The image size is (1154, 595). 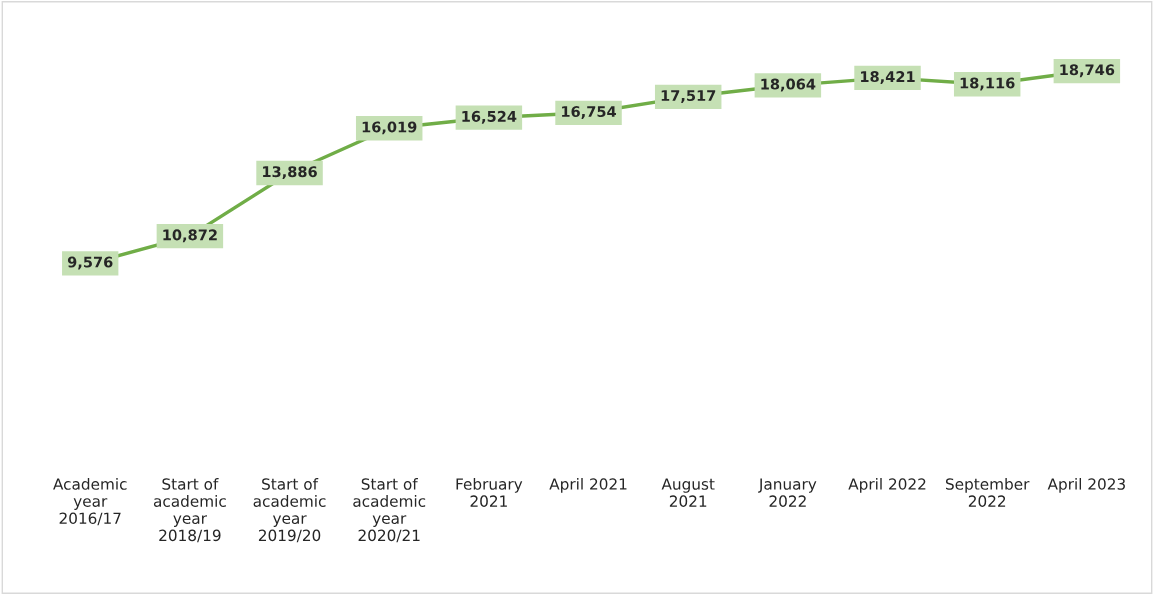 What do you see at coordinates (589, 112) in the screenshot?
I see `data-label: 16,754` at bounding box center [589, 112].